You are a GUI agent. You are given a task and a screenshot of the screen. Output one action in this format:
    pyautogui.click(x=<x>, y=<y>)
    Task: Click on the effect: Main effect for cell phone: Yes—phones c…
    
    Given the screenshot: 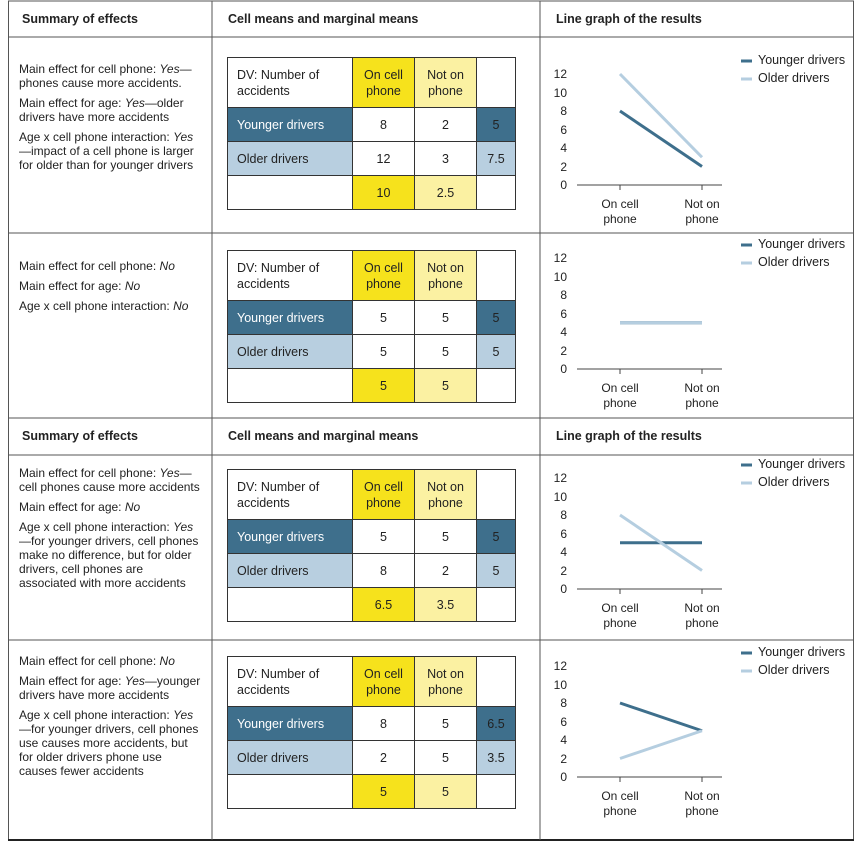 What is the action you would take?
    pyautogui.click(x=110, y=76)
    